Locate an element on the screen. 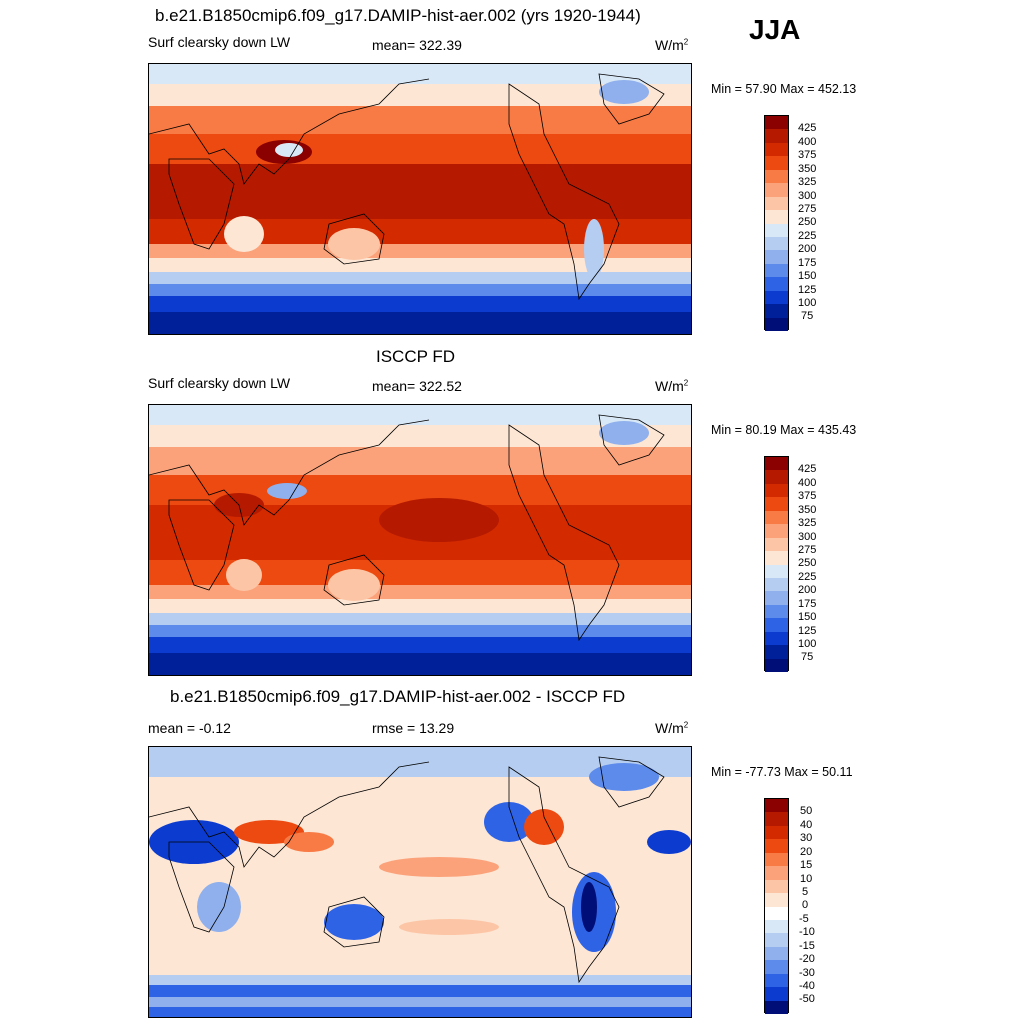  panel3-units-label: W/m2 is located at coordinates (672, 728).